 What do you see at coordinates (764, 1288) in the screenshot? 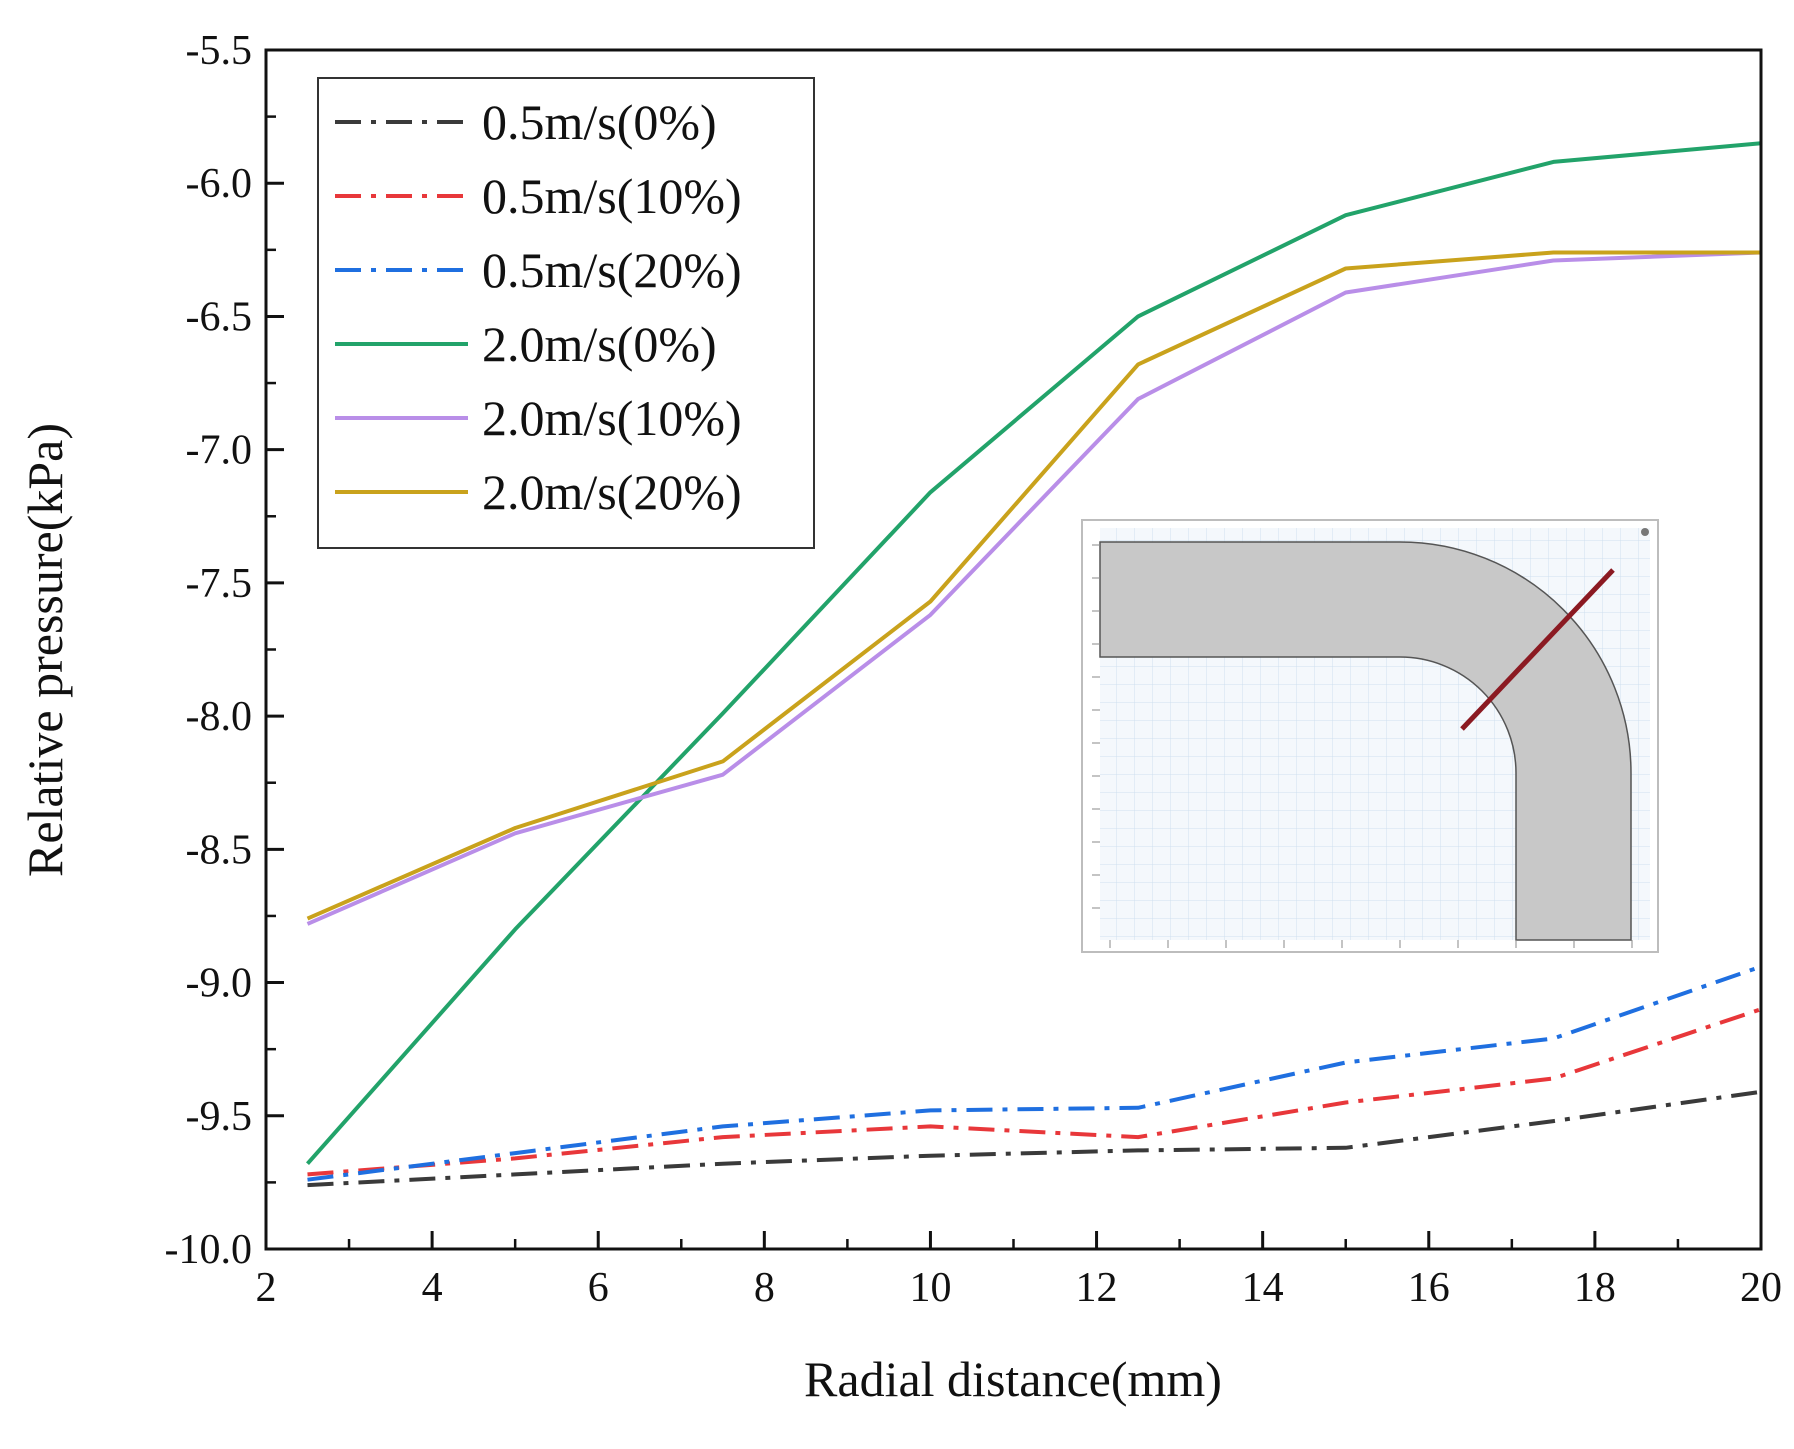
I see `x-tick-label: 8` at bounding box center [764, 1288].